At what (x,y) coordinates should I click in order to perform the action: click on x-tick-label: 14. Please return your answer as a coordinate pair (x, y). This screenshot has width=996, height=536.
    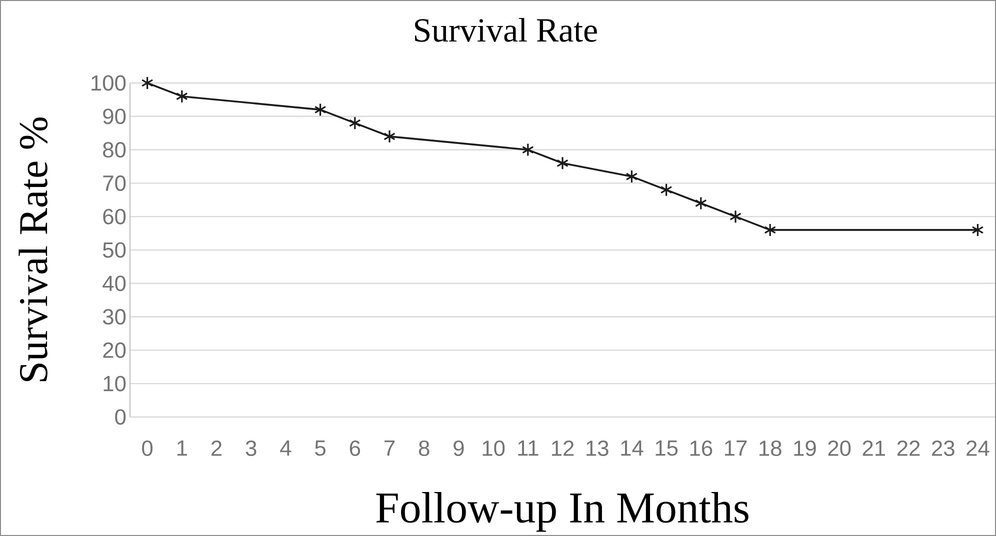
    Looking at the image, I should click on (632, 448).